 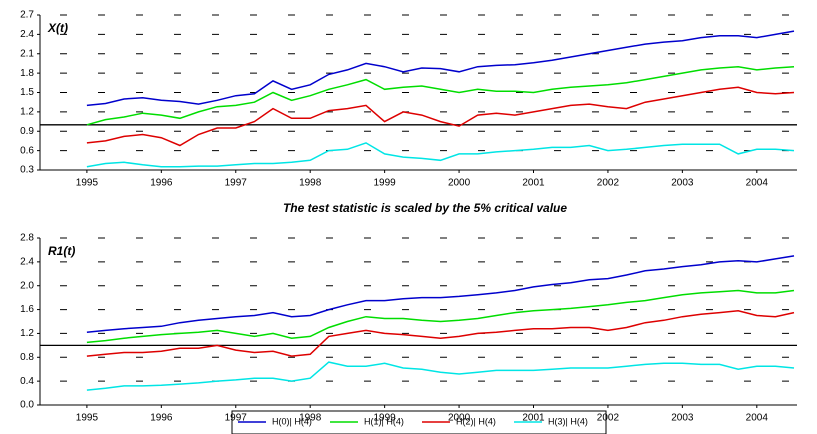 What do you see at coordinates (476, 421) in the screenshot?
I see `legend-label: H(2)| H(4)` at bounding box center [476, 421].